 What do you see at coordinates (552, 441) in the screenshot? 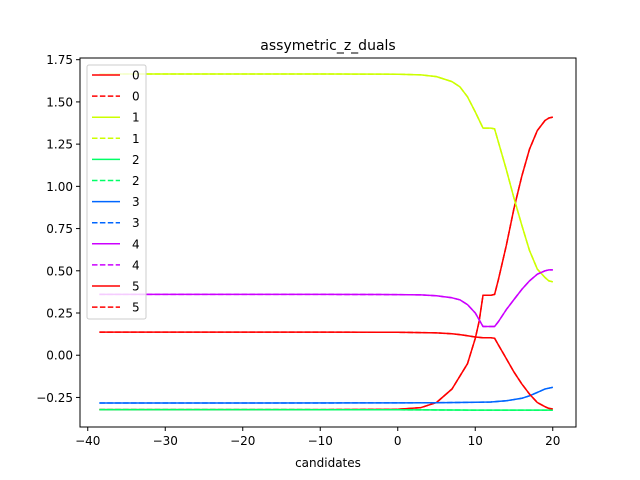
I see `x-tick-label: 20` at bounding box center [552, 441].